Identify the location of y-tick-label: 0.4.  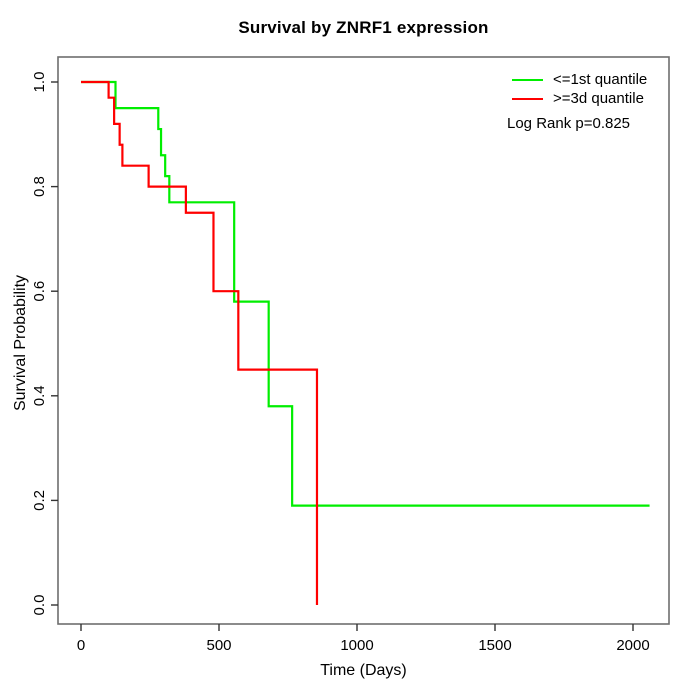
(39, 395).